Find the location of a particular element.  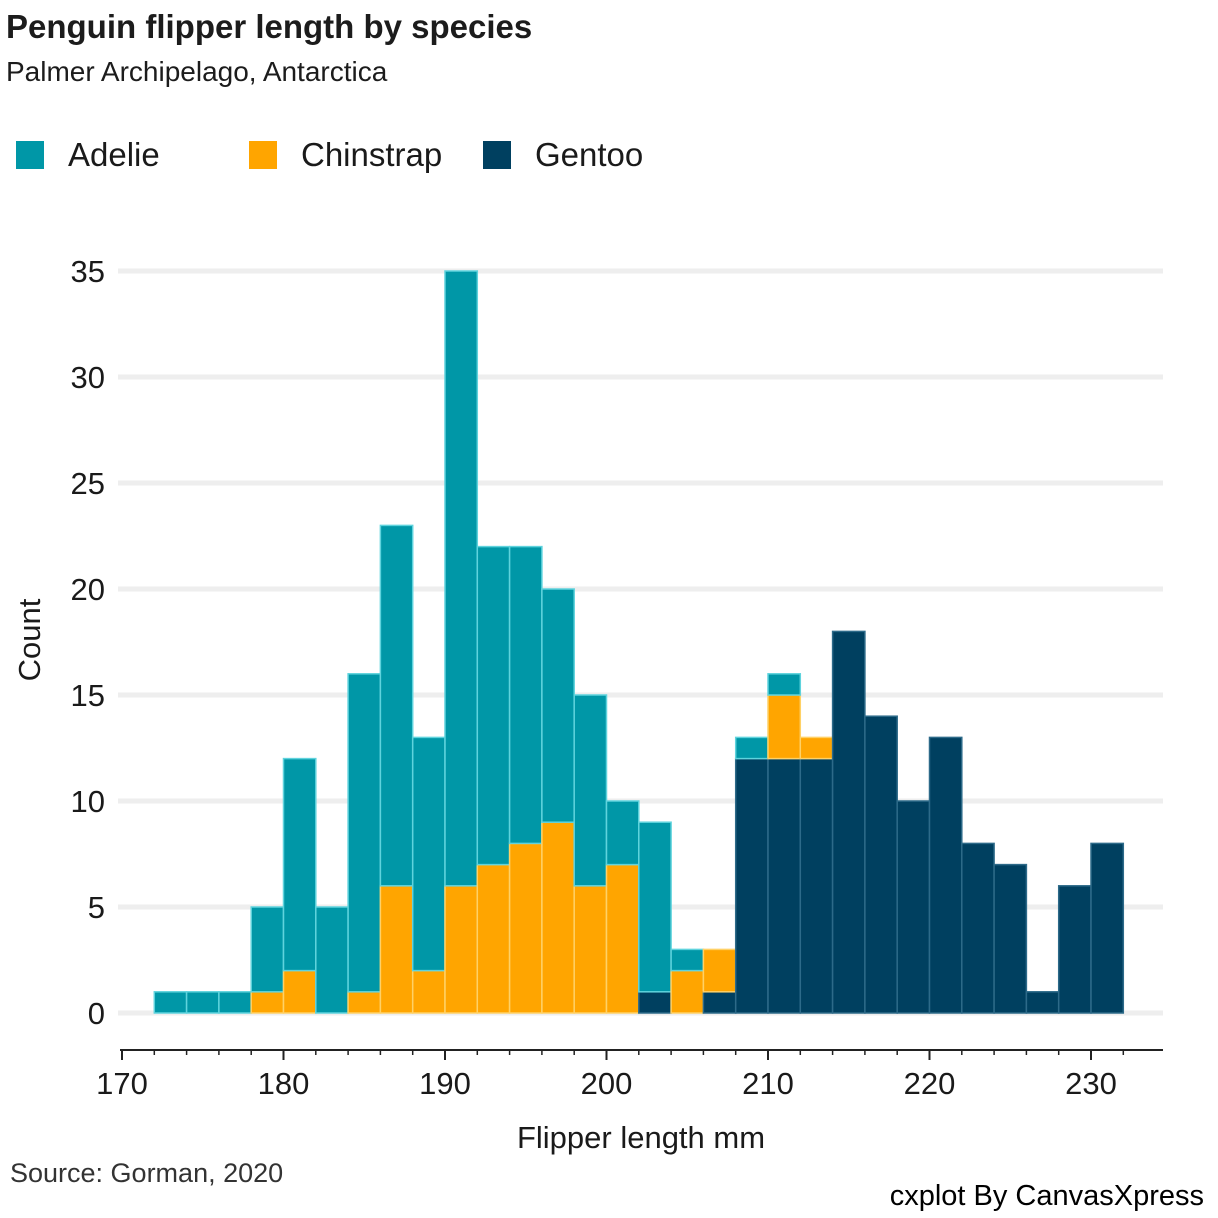

legend: Adelie Chinstrap Gentoo is located at coordinates (329, 154).